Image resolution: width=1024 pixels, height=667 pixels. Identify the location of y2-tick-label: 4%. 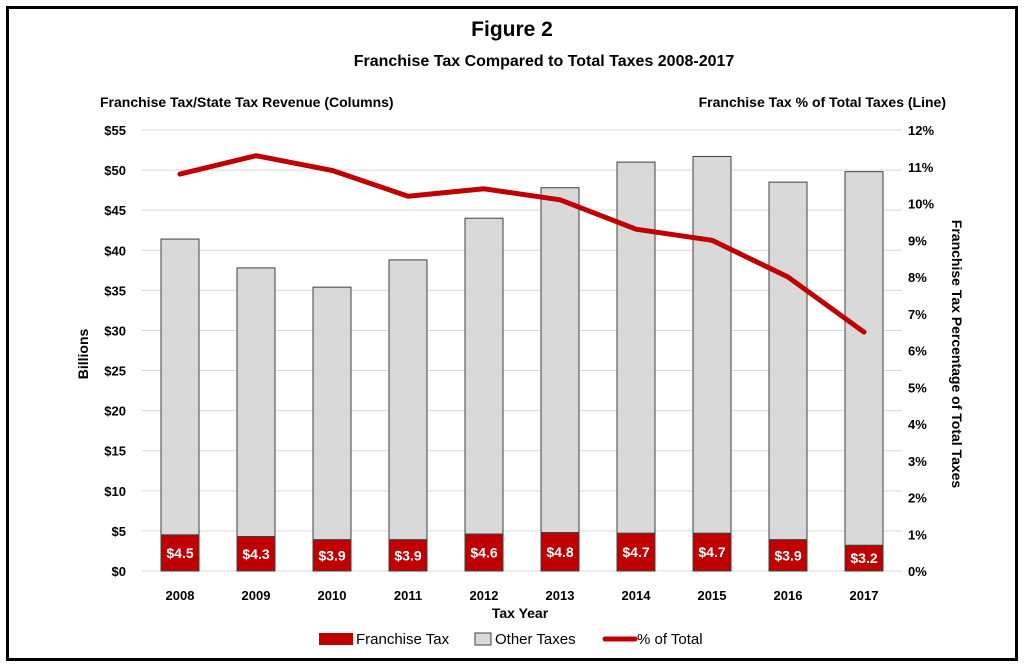
(917, 424).